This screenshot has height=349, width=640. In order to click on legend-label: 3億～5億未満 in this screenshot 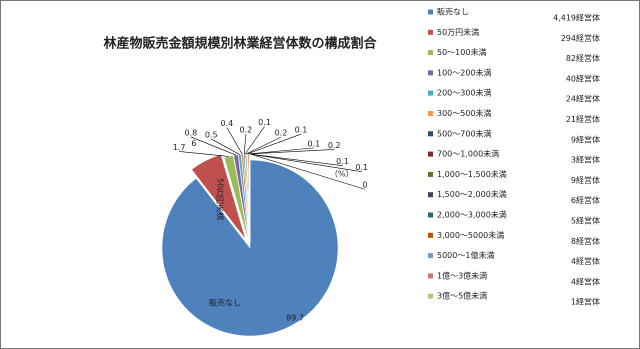, I will do `click(462, 296)`.